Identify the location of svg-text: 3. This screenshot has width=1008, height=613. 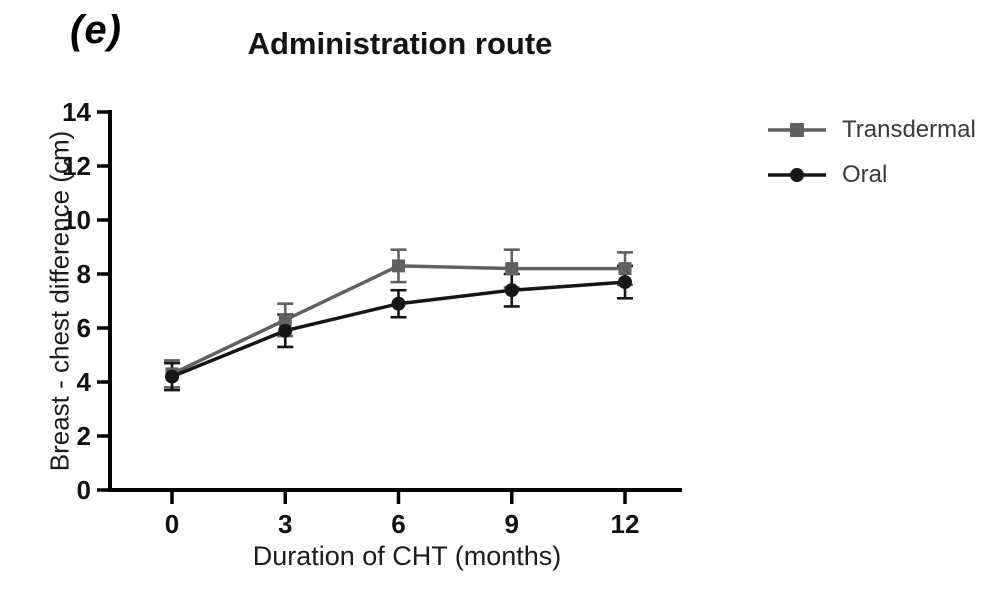
(285, 524).